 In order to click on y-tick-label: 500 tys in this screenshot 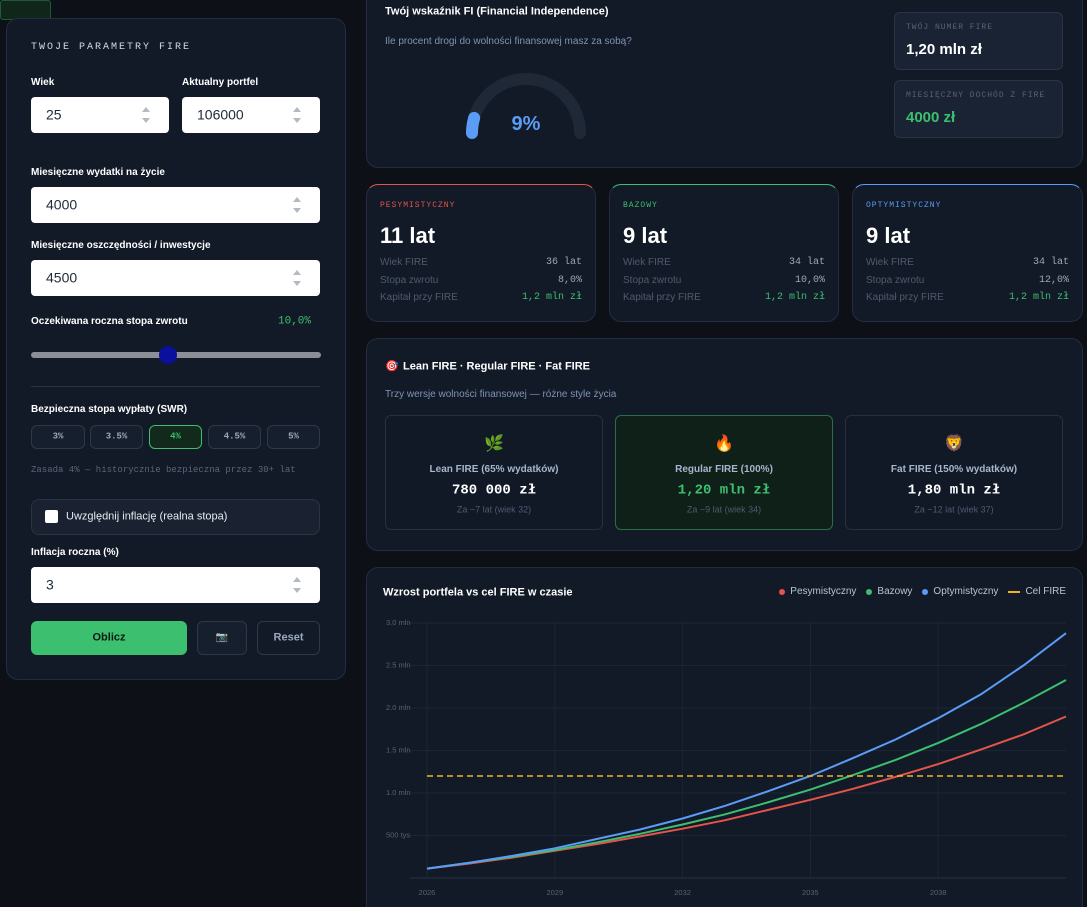, I will do `click(398, 834)`.